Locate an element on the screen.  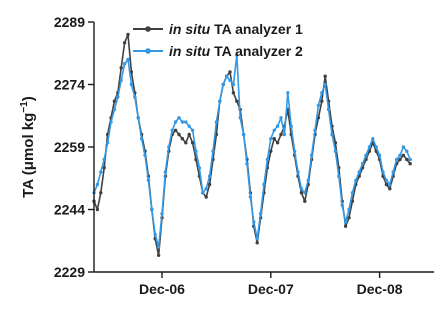
legend-item-1: in situ TA analyzer 1 is located at coordinates (218, 29).